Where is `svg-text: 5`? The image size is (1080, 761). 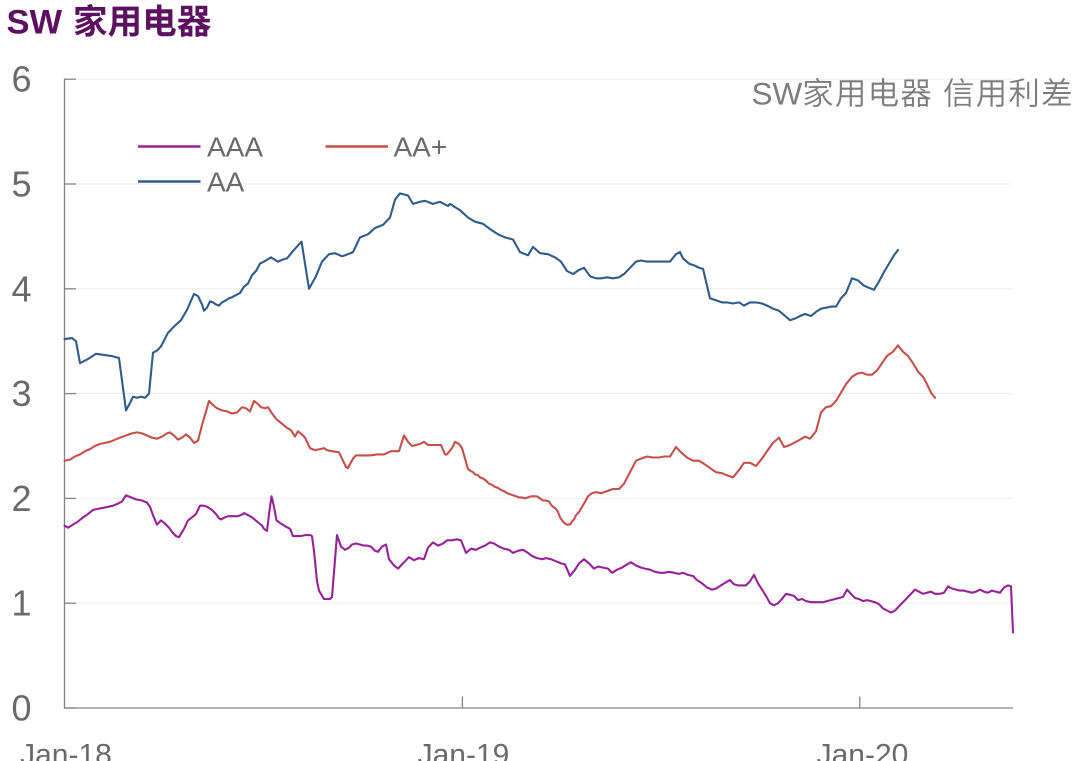 svg-text: 5 is located at coordinates (21, 184).